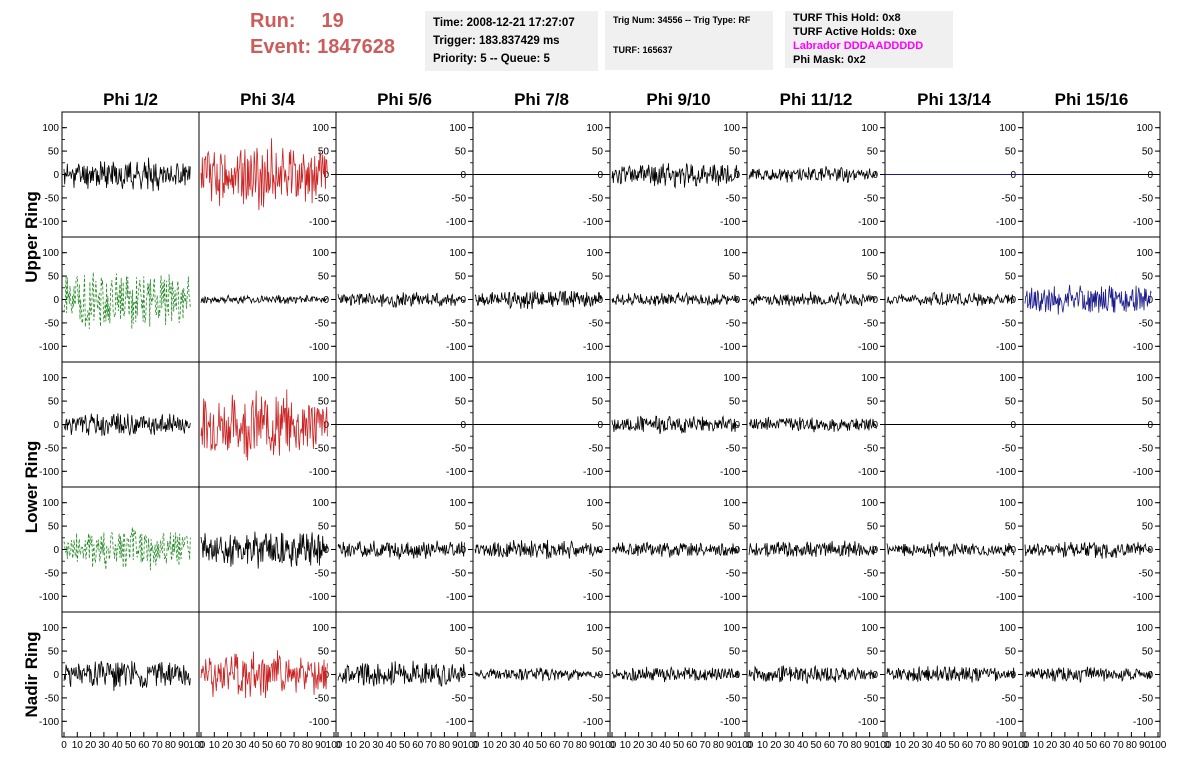 This screenshot has height=772, width=1196. I want to click on event-label: Event:, so click(281, 47).